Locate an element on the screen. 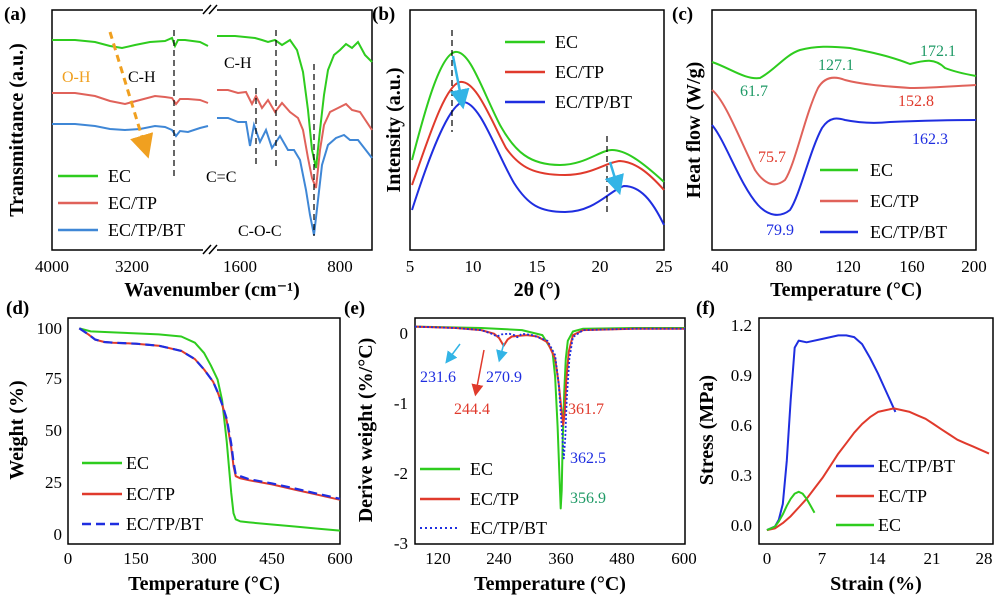  peak-label: 61.7 is located at coordinates (754, 91).